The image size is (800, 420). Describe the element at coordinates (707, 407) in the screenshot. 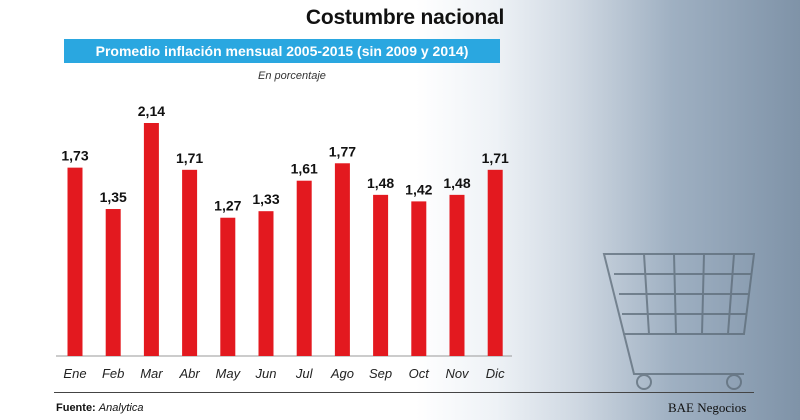

I see `brand-logo: BAE Negocios` at that location.